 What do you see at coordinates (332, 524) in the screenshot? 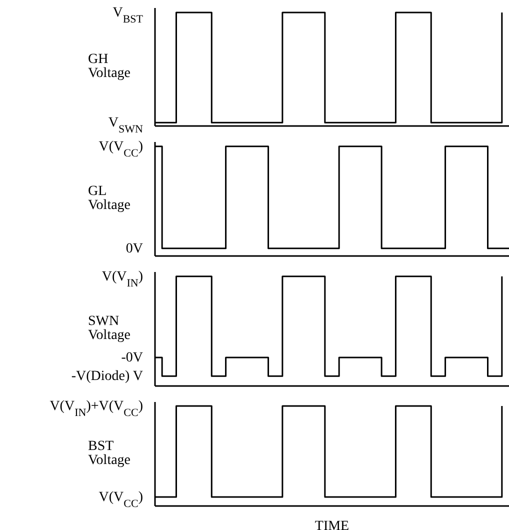
I see `x-axis-title: TIME` at bounding box center [332, 524].